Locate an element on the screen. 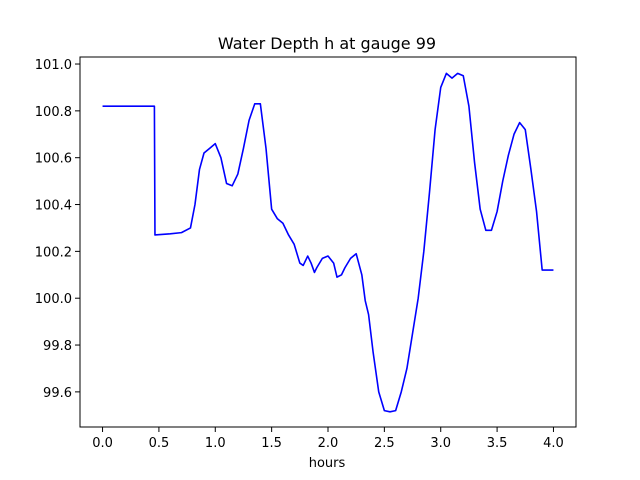  x-tick-label: 0.5 is located at coordinates (159, 443).